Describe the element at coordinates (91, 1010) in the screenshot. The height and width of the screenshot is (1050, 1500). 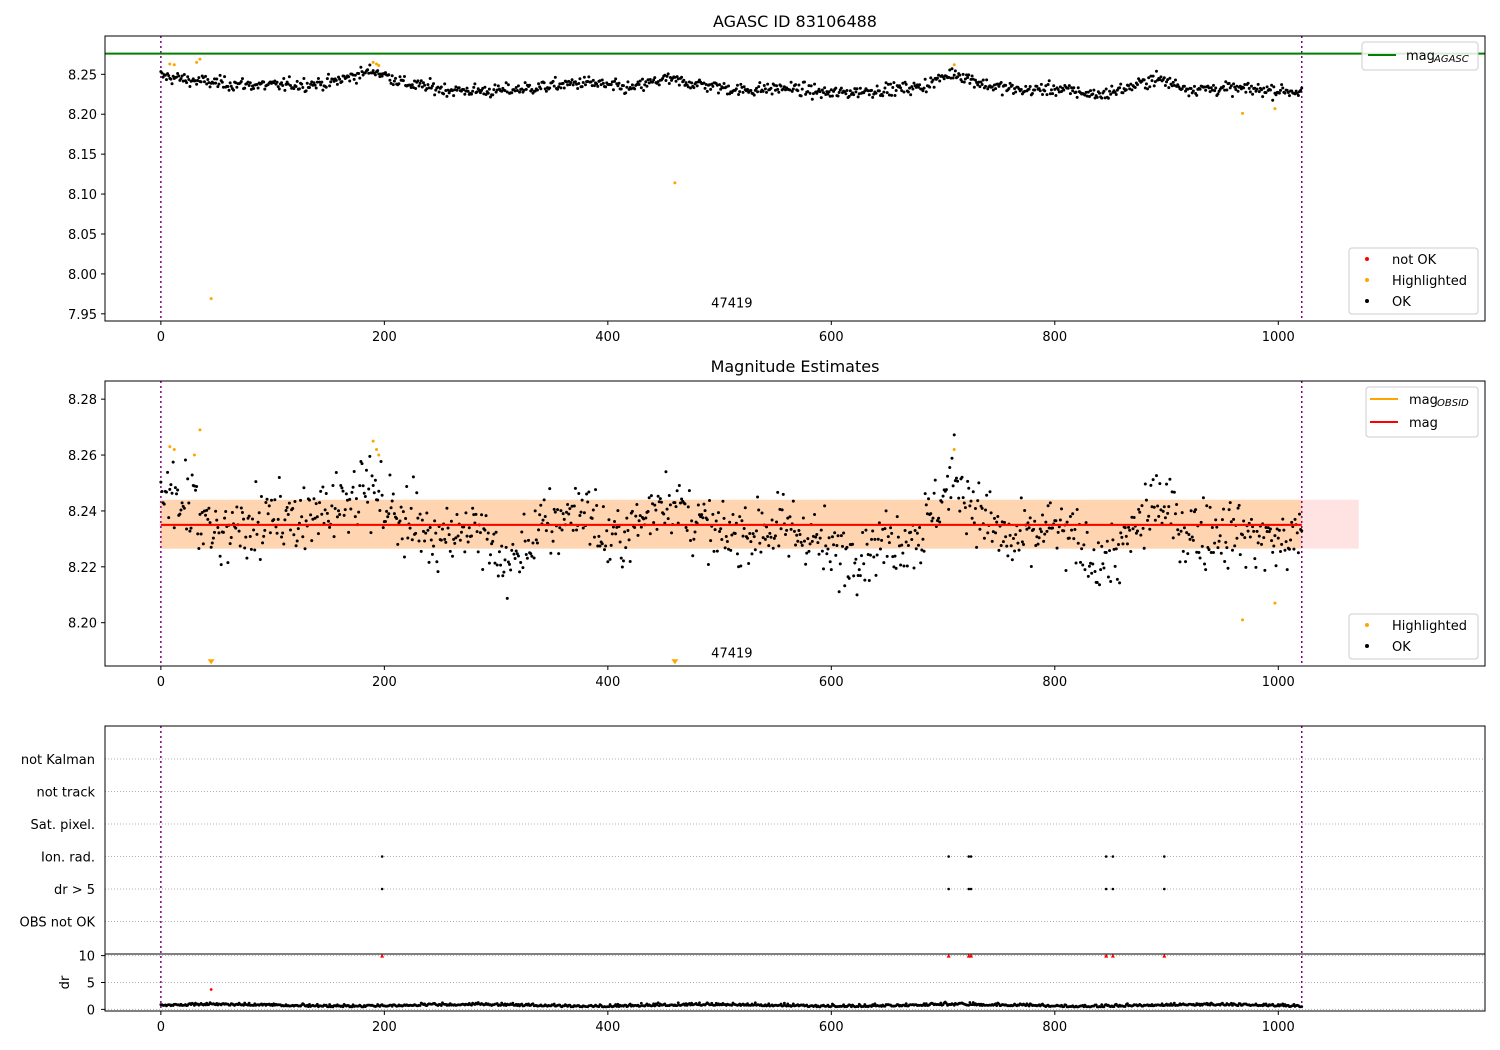
I see `dr-y-tick-label: 0` at that location.